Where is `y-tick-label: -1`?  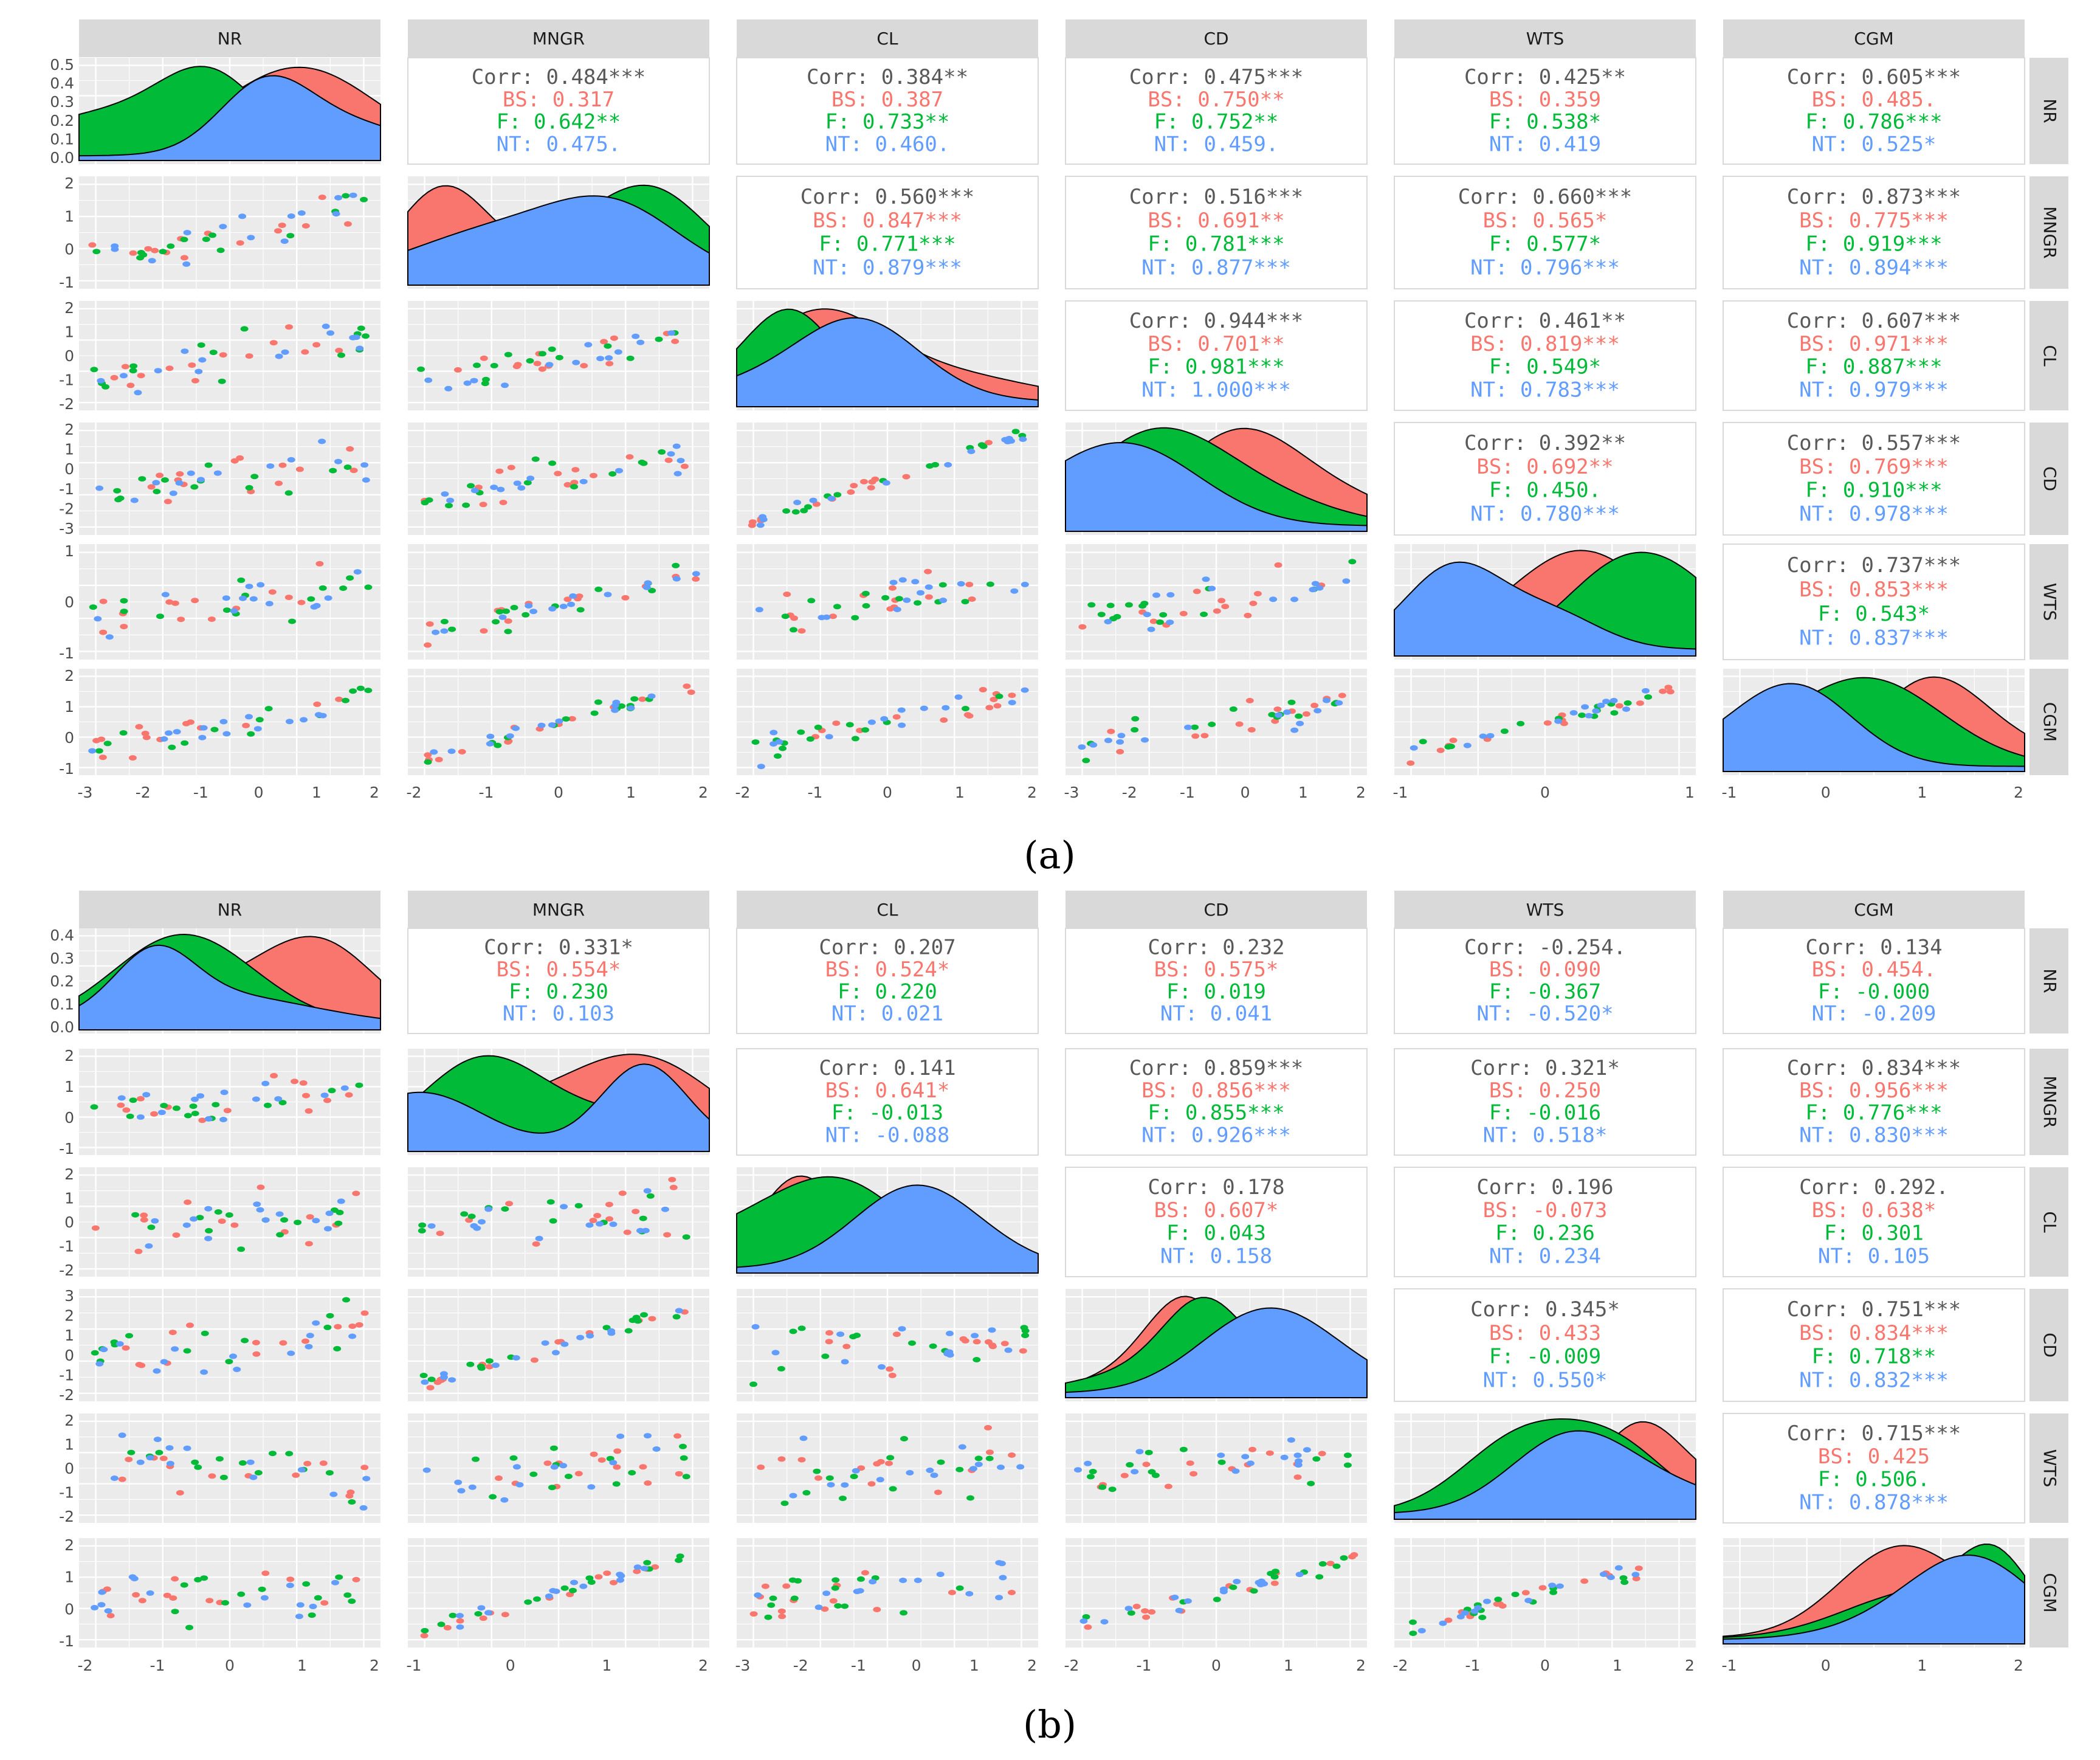 y-tick-label: -1 is located at coordinates (66, 1493).